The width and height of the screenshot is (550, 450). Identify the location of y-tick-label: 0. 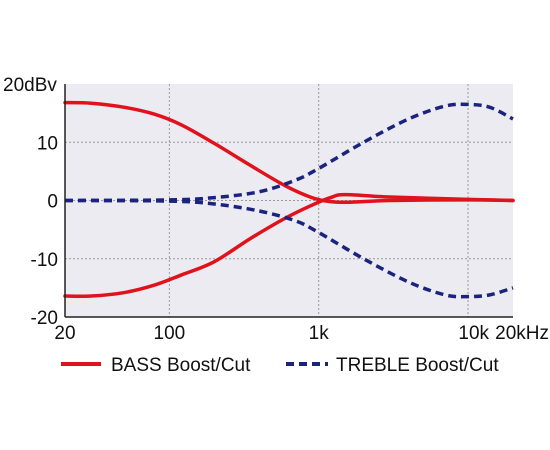
(52, 202).